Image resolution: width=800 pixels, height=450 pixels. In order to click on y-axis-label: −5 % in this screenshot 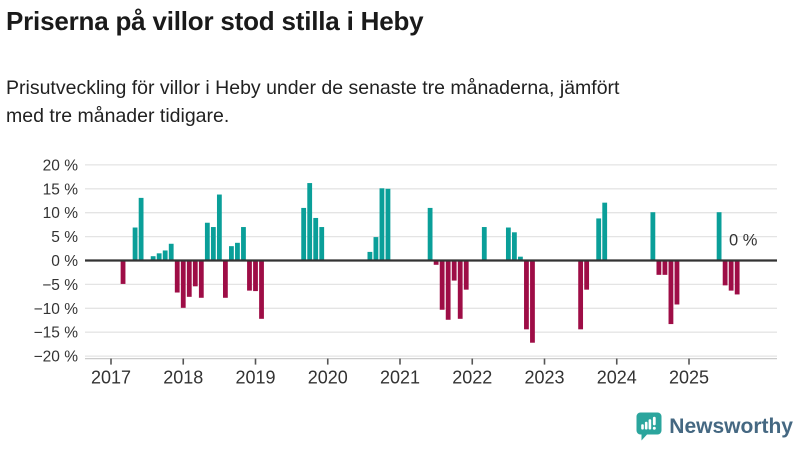, I will do `click(60, 285)`.